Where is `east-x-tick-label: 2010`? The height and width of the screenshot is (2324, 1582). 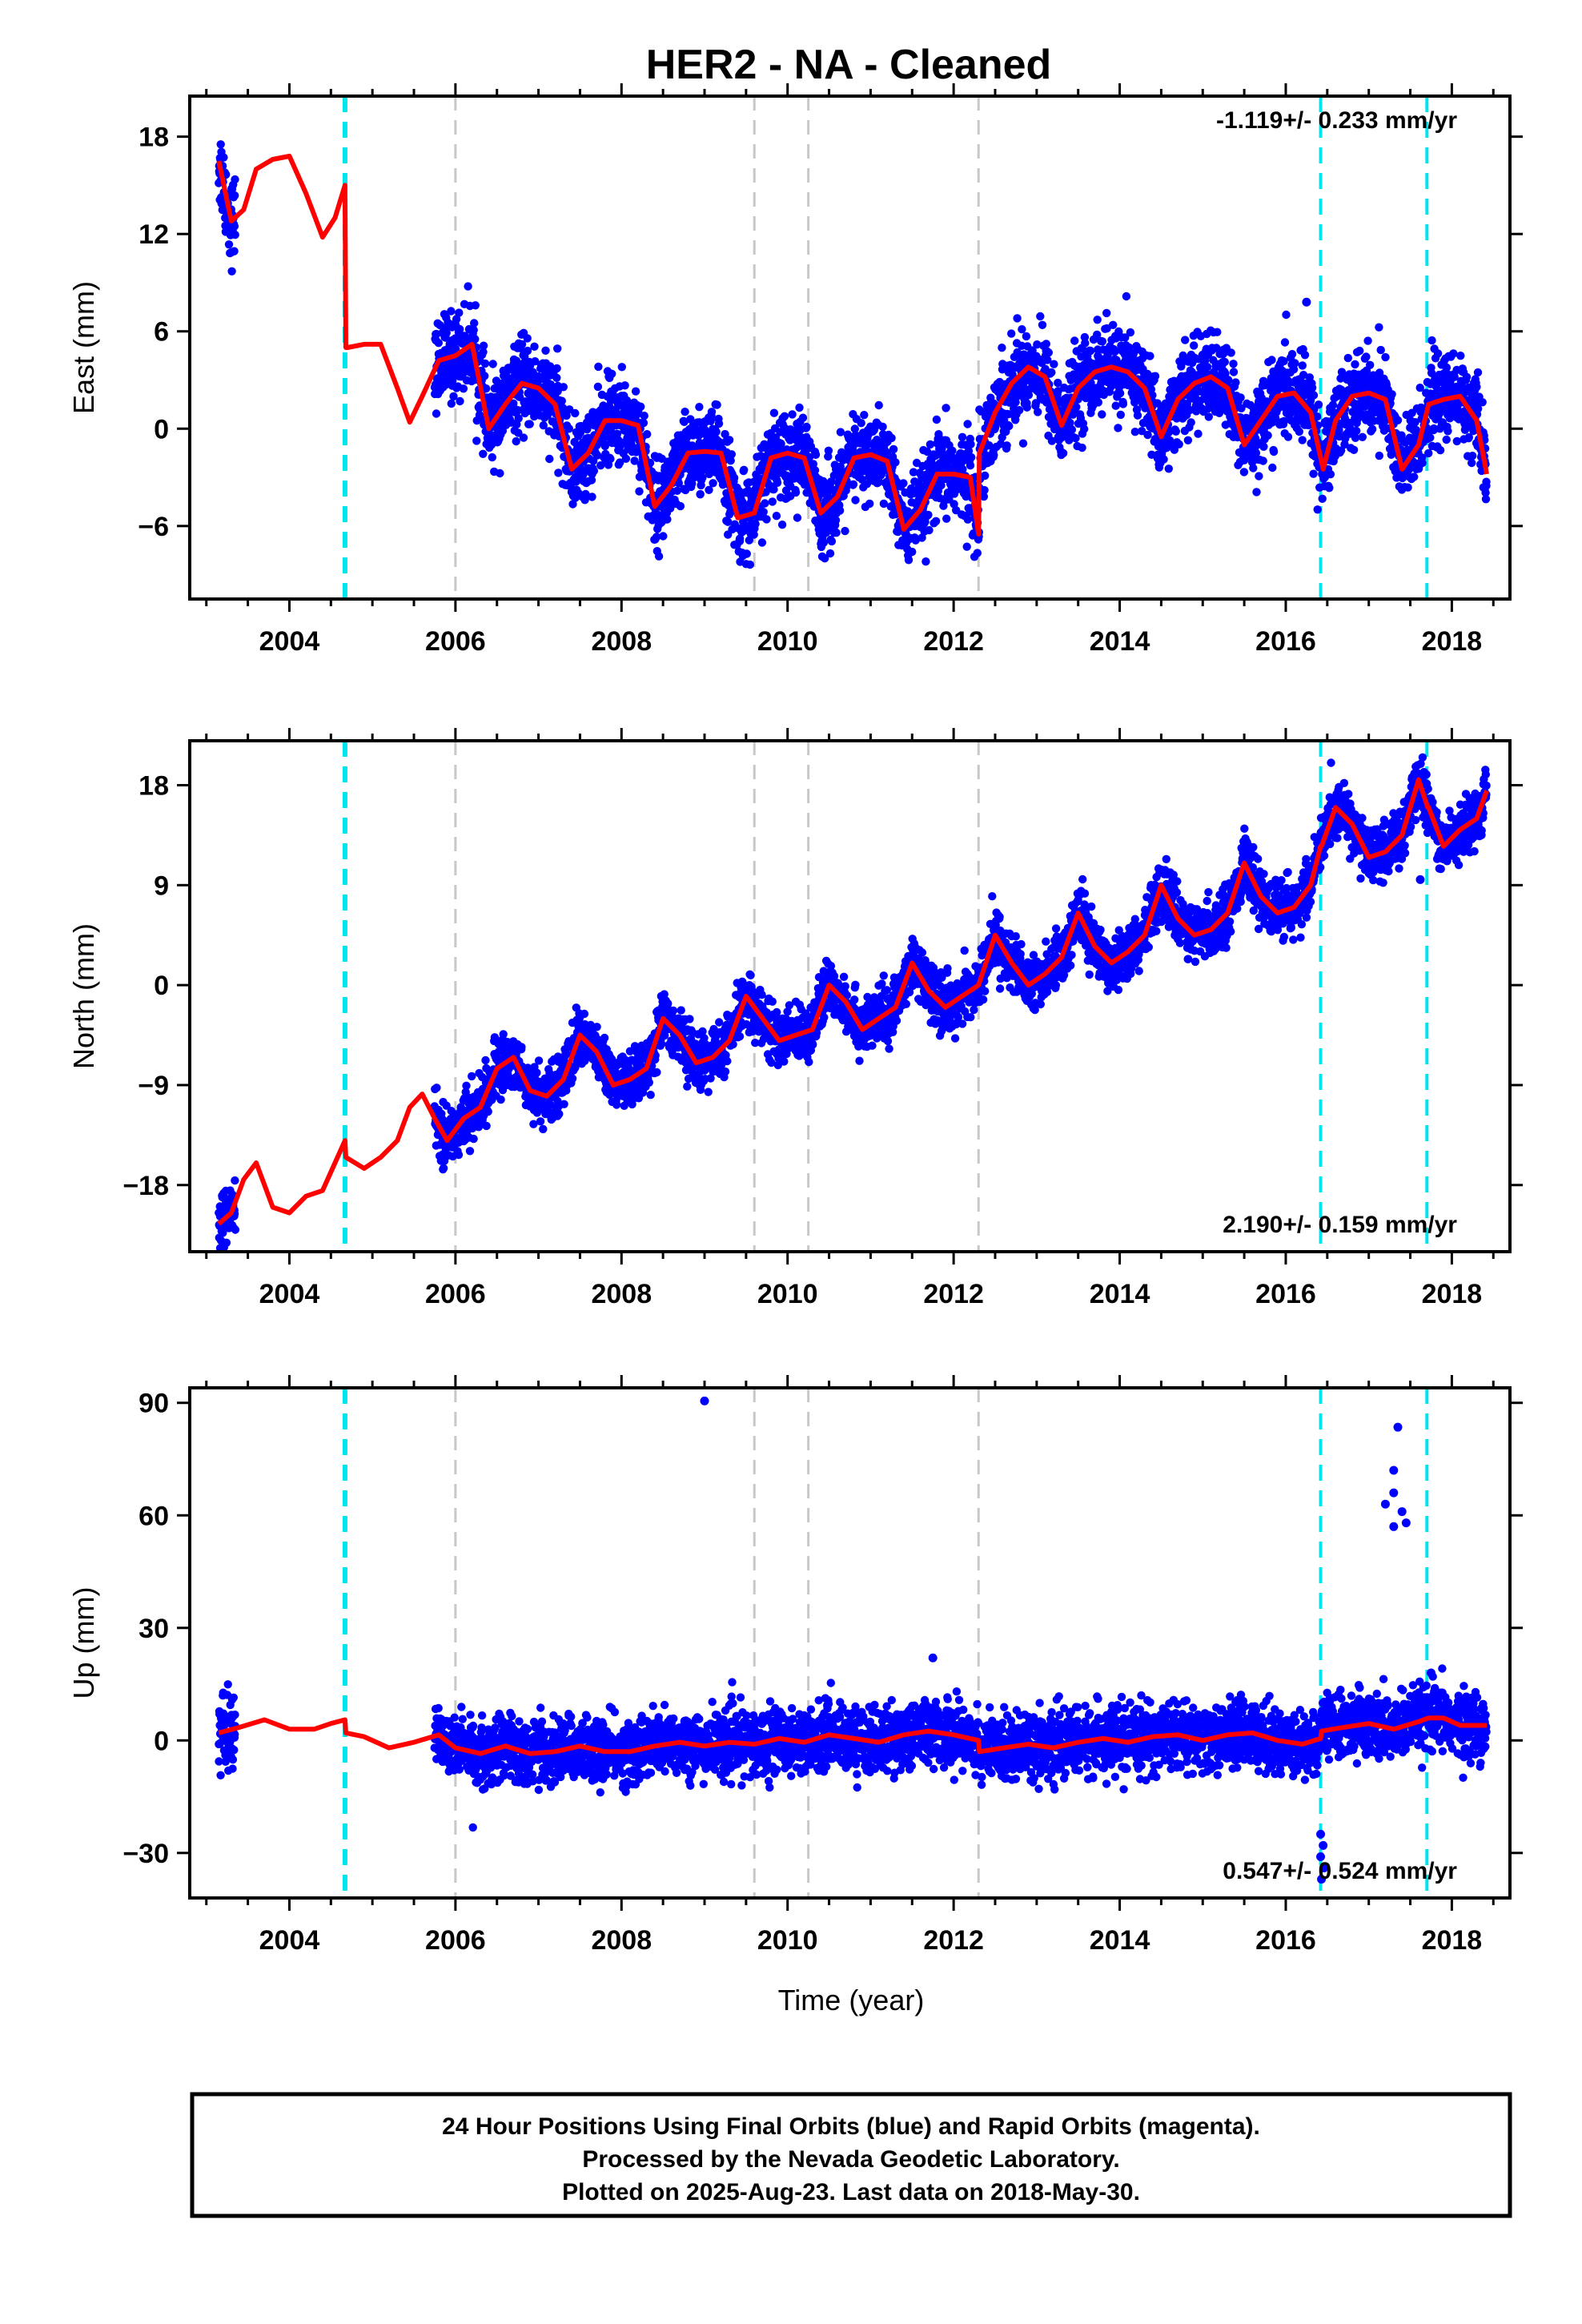
east-x-tick-label: 2010 is located at coordinates (787, 641).